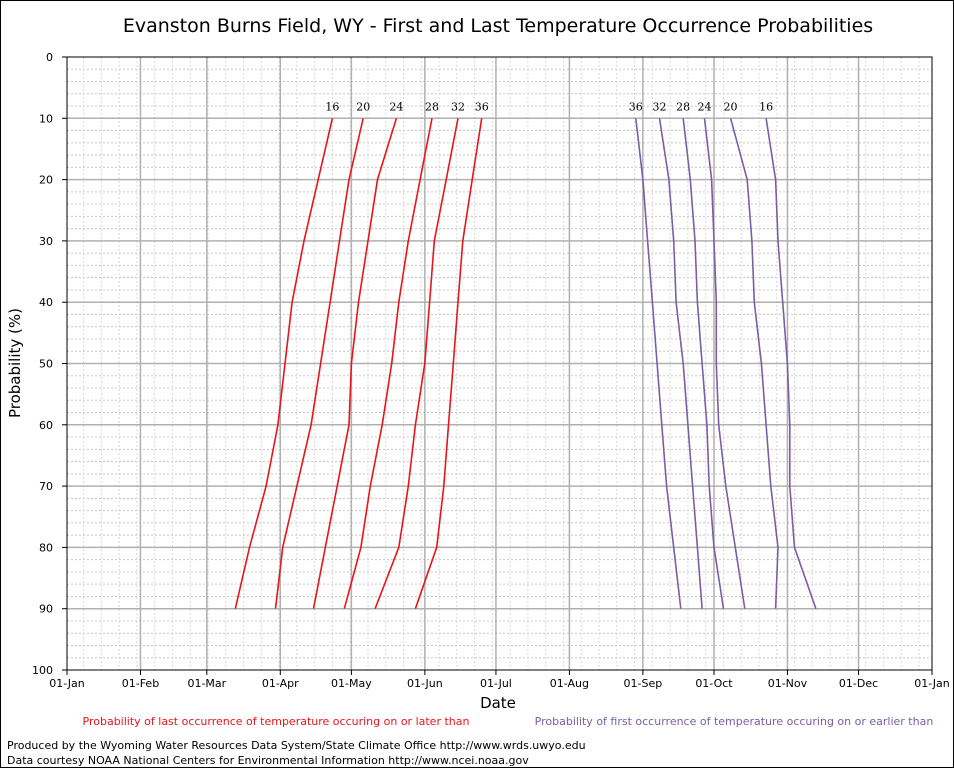 The image size is (954, 772). What do you see at coordinates (482, 106) in the screenshot?
I see `series-label-last-36: 36` at bounding box center [482, 106].